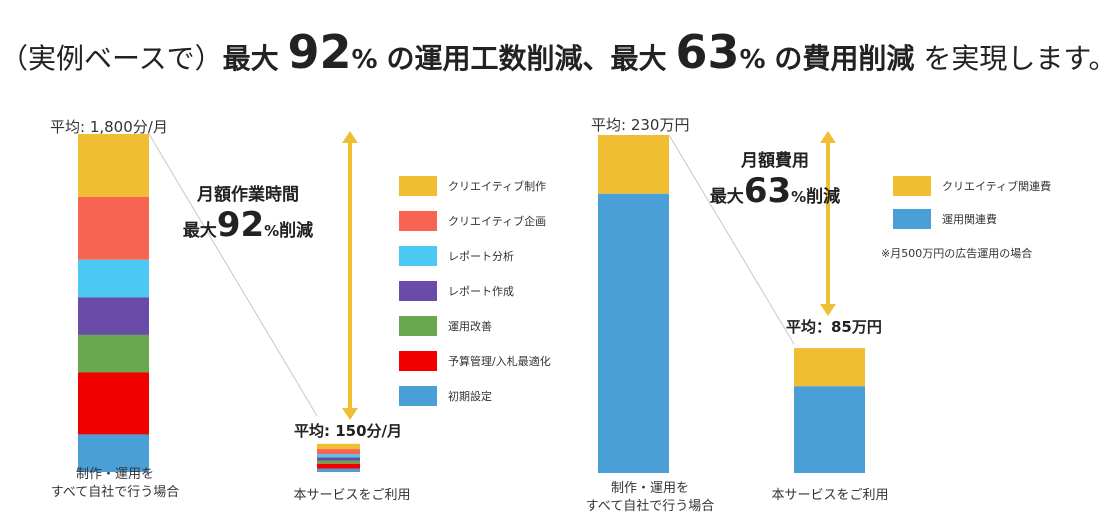  I want to click on headline-part3: の費用削減, so click(844, 58).